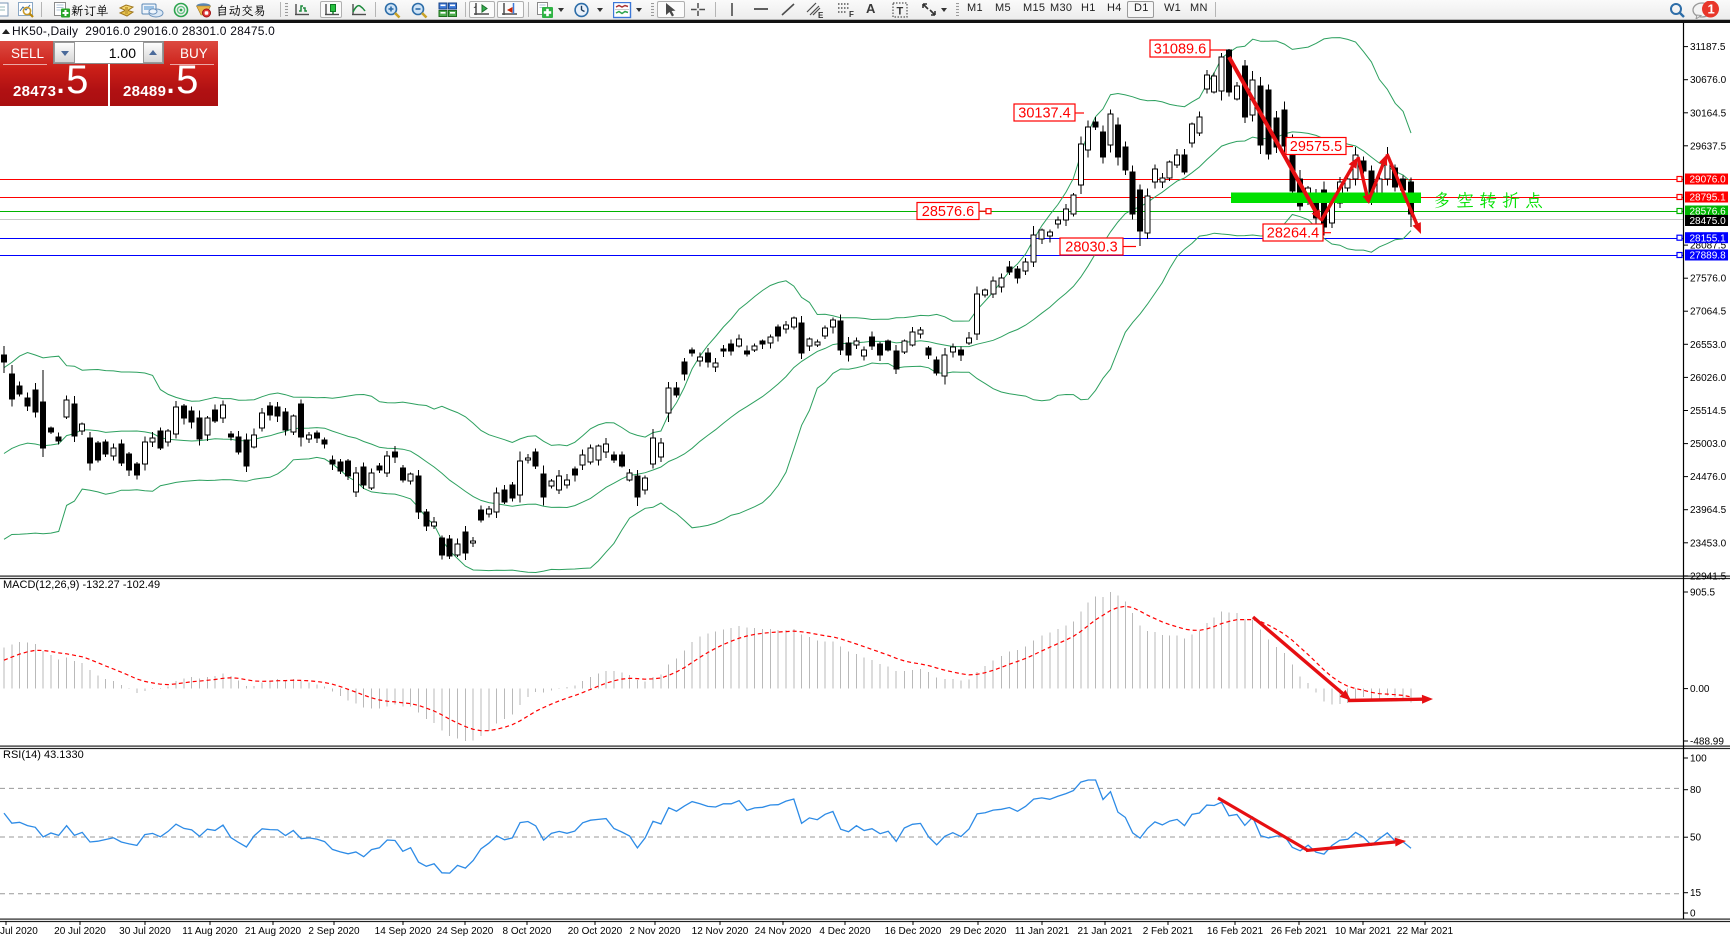 The height and width of the screenshot is (938, 1730). Describe the element at coordinates (1091, 248) in the screenshot. I see `svg-text: 28030.3` at that location.